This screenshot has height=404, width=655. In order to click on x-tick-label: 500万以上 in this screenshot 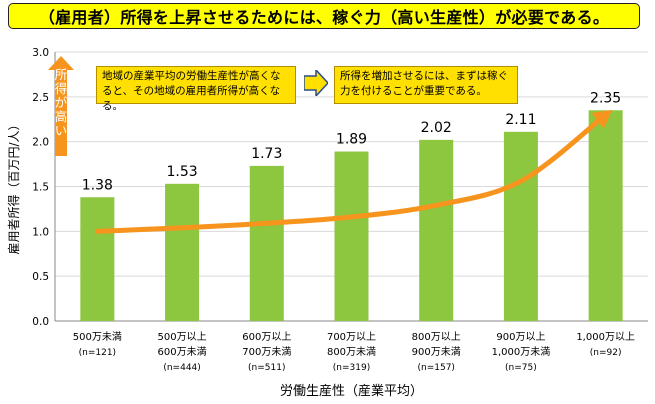, I will do `click(182, 337)`.